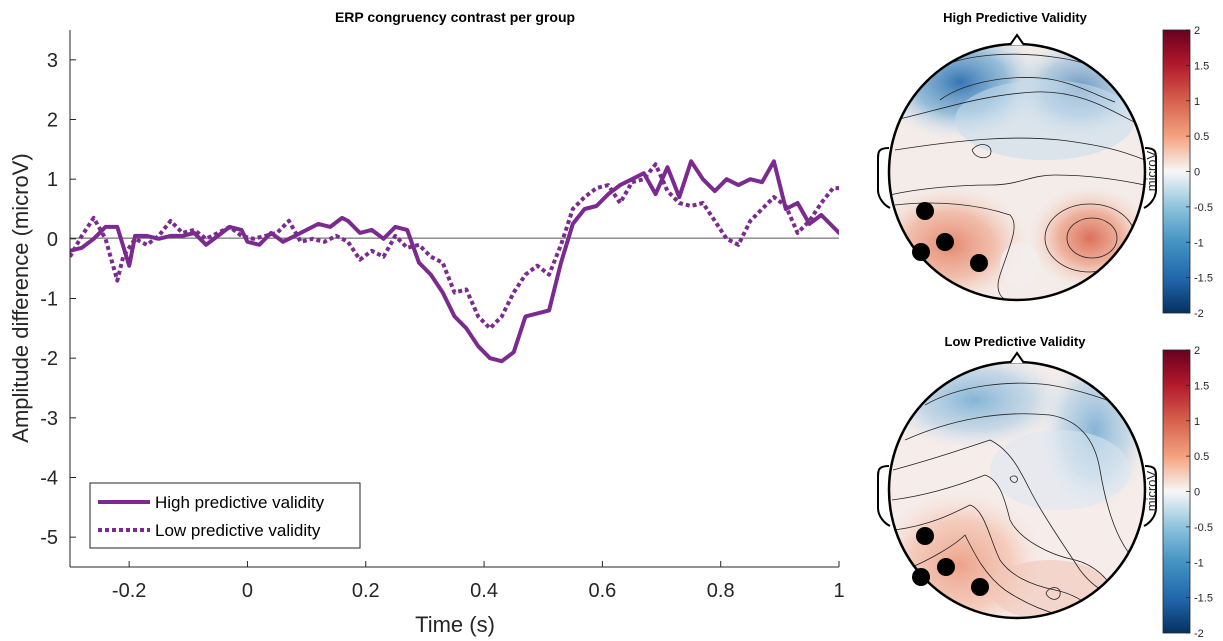 This screenshot has height=641, width=1223. What do you see at coordinates (20, 297) in the screenshot?
I see `y-axis-label: Amplitude difference (microV)` at bounding box center [20, 297].